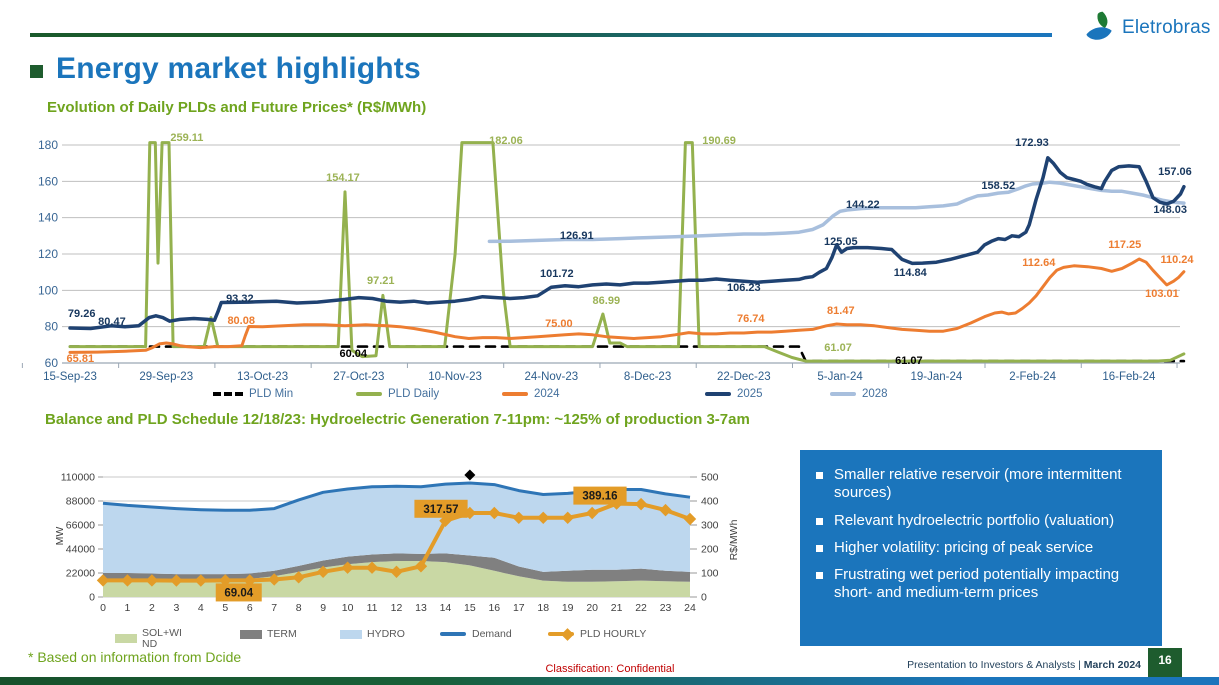 This screenshot has height=685, width=1219. Describe the element at coordinates (1032, 377) in the screenshot. I see `tick-label: 2-Feb-24` at that location.